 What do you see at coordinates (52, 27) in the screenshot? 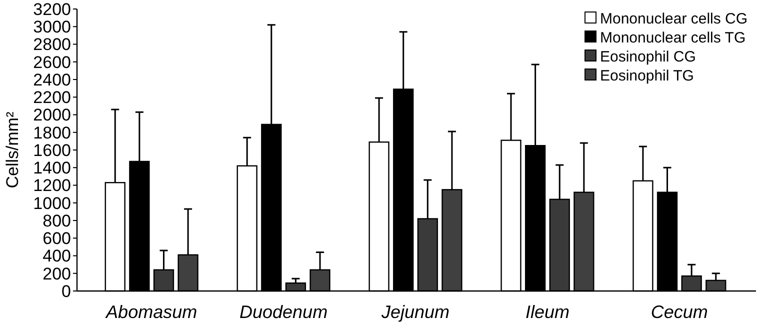
I see `y-tick-label: 3000` at bounding box center [52, 27].